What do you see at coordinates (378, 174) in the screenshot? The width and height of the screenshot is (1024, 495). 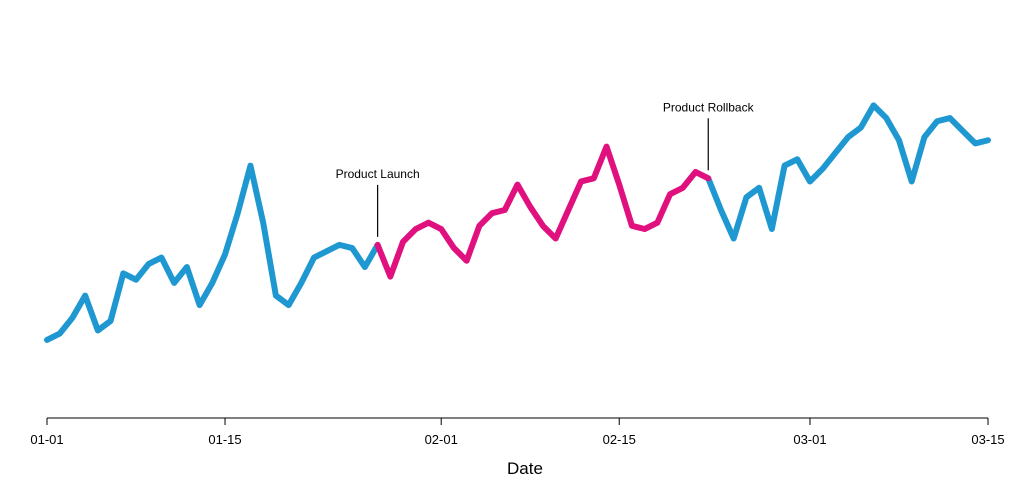 I see `annotation-label: Product Launch` at bounding box center [378, 174].